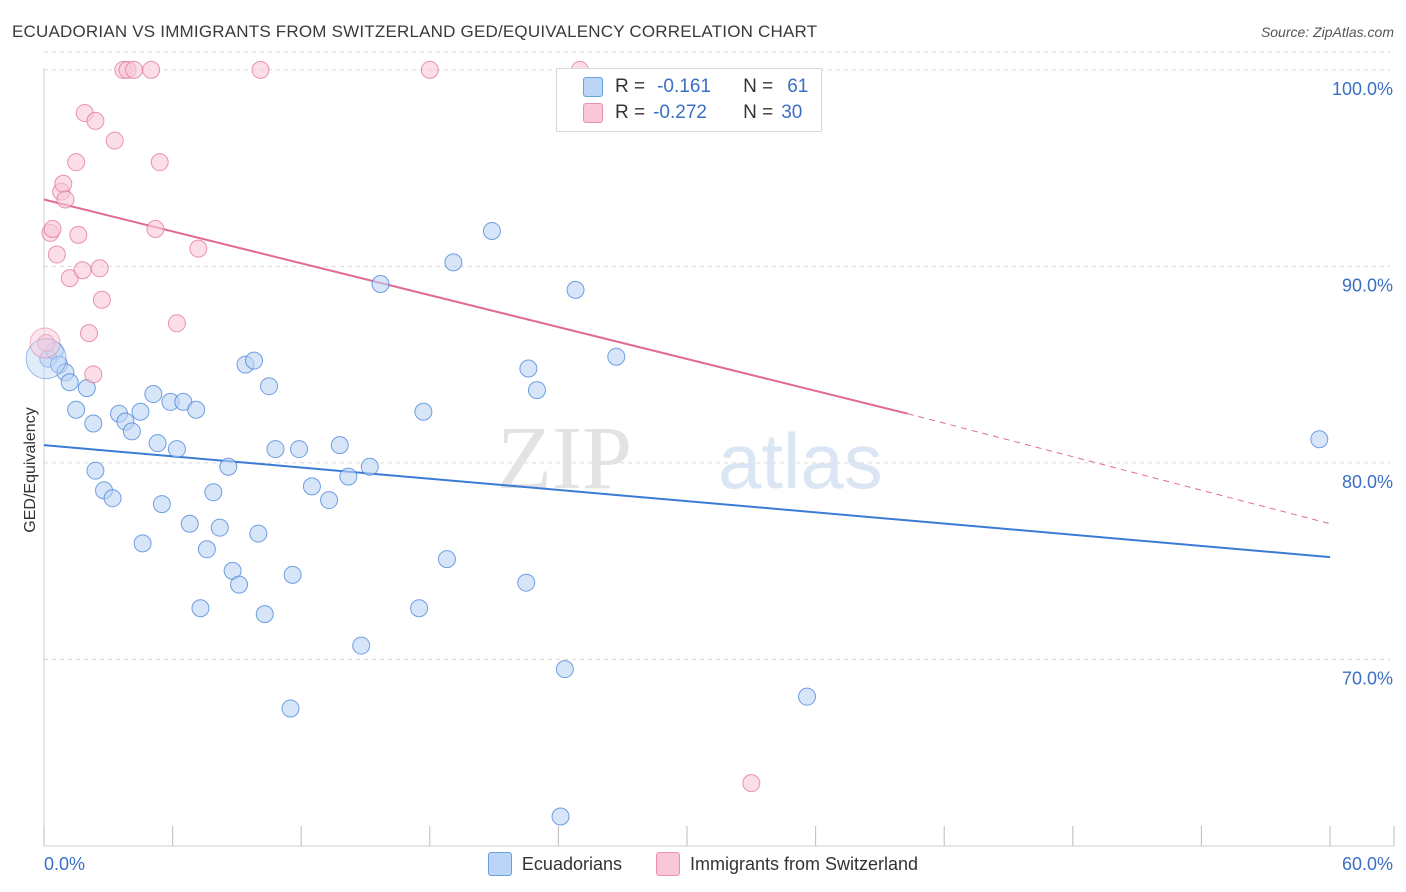 Image resolution: width=1406 pixels, height=892 pixels. I want to click on watermark-atlas: atlas, so click(800, 461).